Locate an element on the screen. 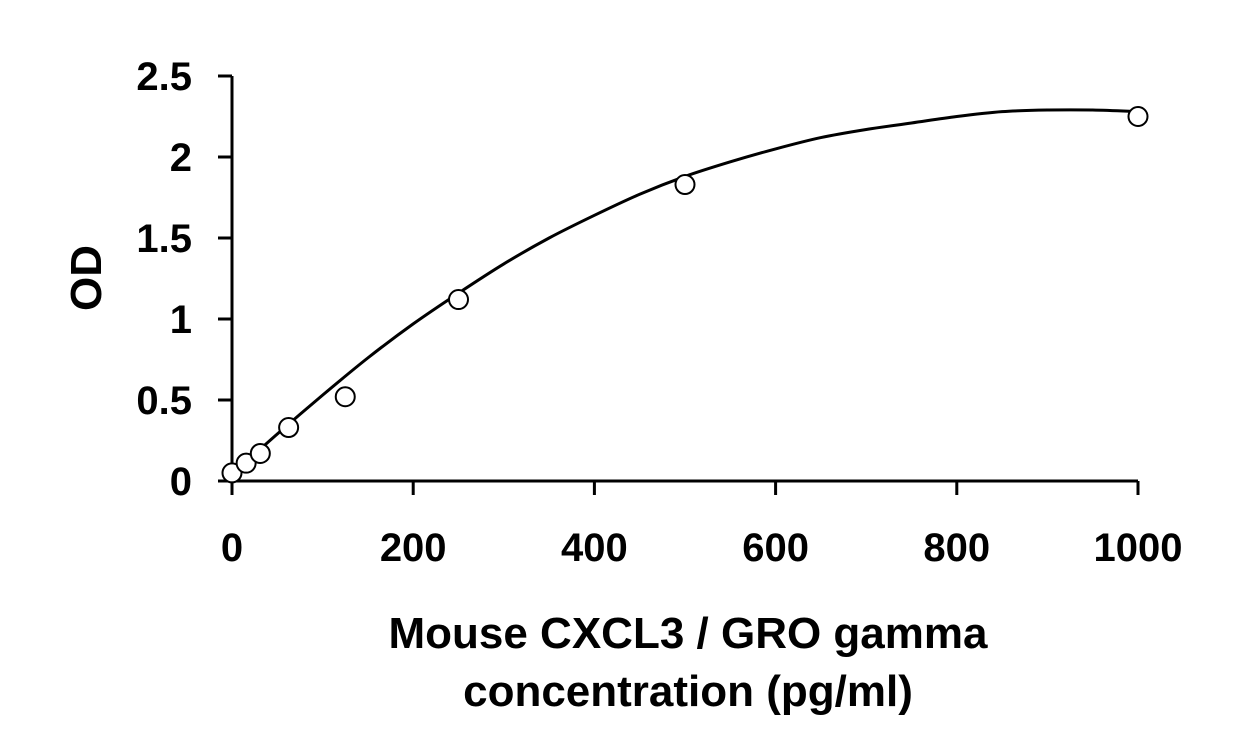  x-tick-label: 600 is located at coordinates (775, 548).